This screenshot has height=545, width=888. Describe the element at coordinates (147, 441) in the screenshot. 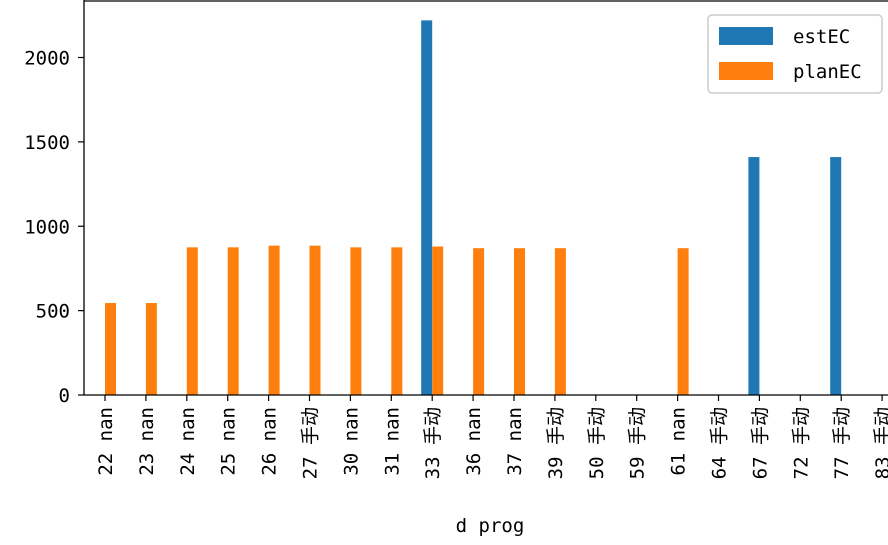

I see `x-tick-label-1: 23 nan` at that location.